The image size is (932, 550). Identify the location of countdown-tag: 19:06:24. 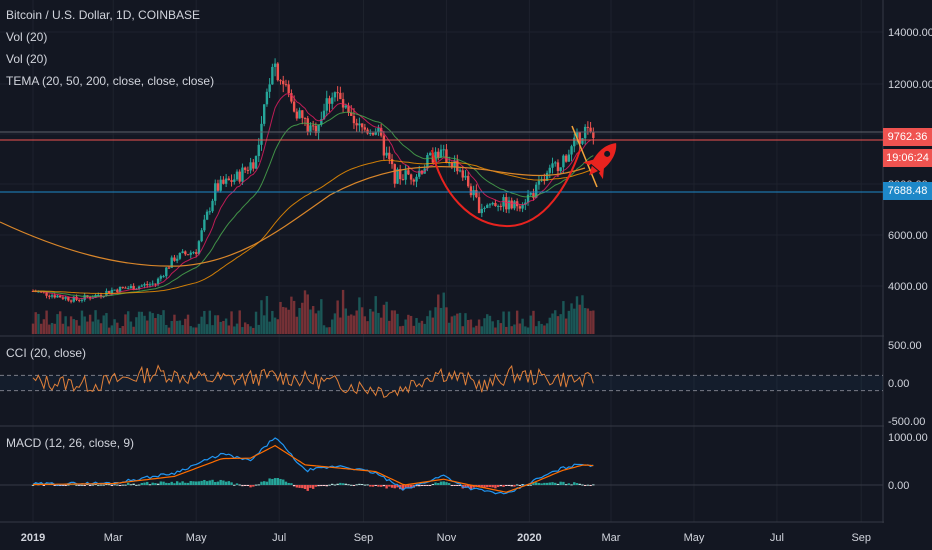
(907, 158).